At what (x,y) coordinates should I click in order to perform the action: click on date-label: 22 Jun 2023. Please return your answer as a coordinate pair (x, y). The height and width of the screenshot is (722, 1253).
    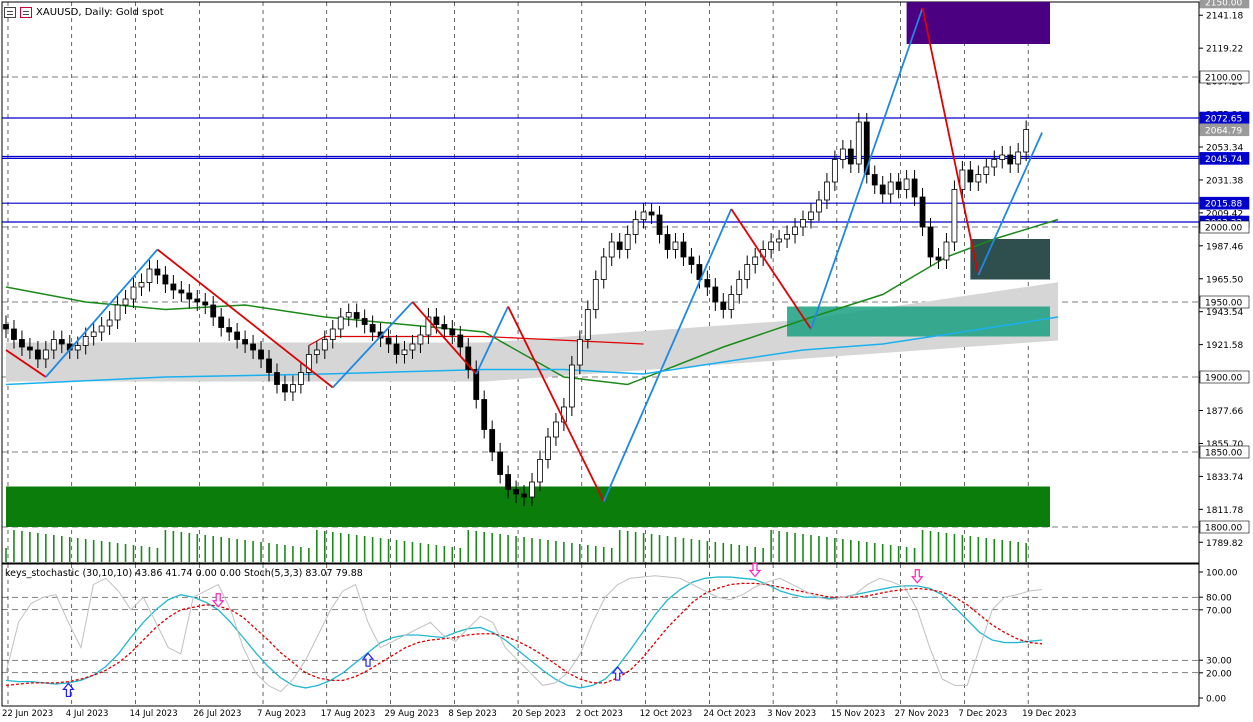
    Looking at the image, I should click on (27, 714).